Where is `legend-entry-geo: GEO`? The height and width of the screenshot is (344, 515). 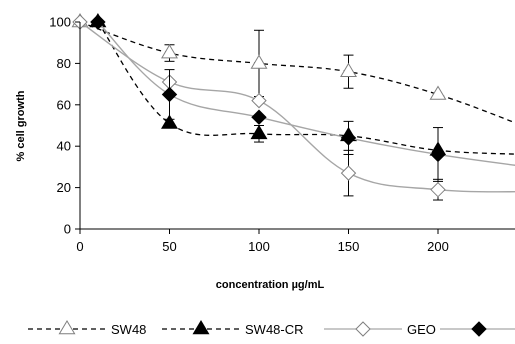
legend-entry-geo: GEO is located at coordinates (380, 329).